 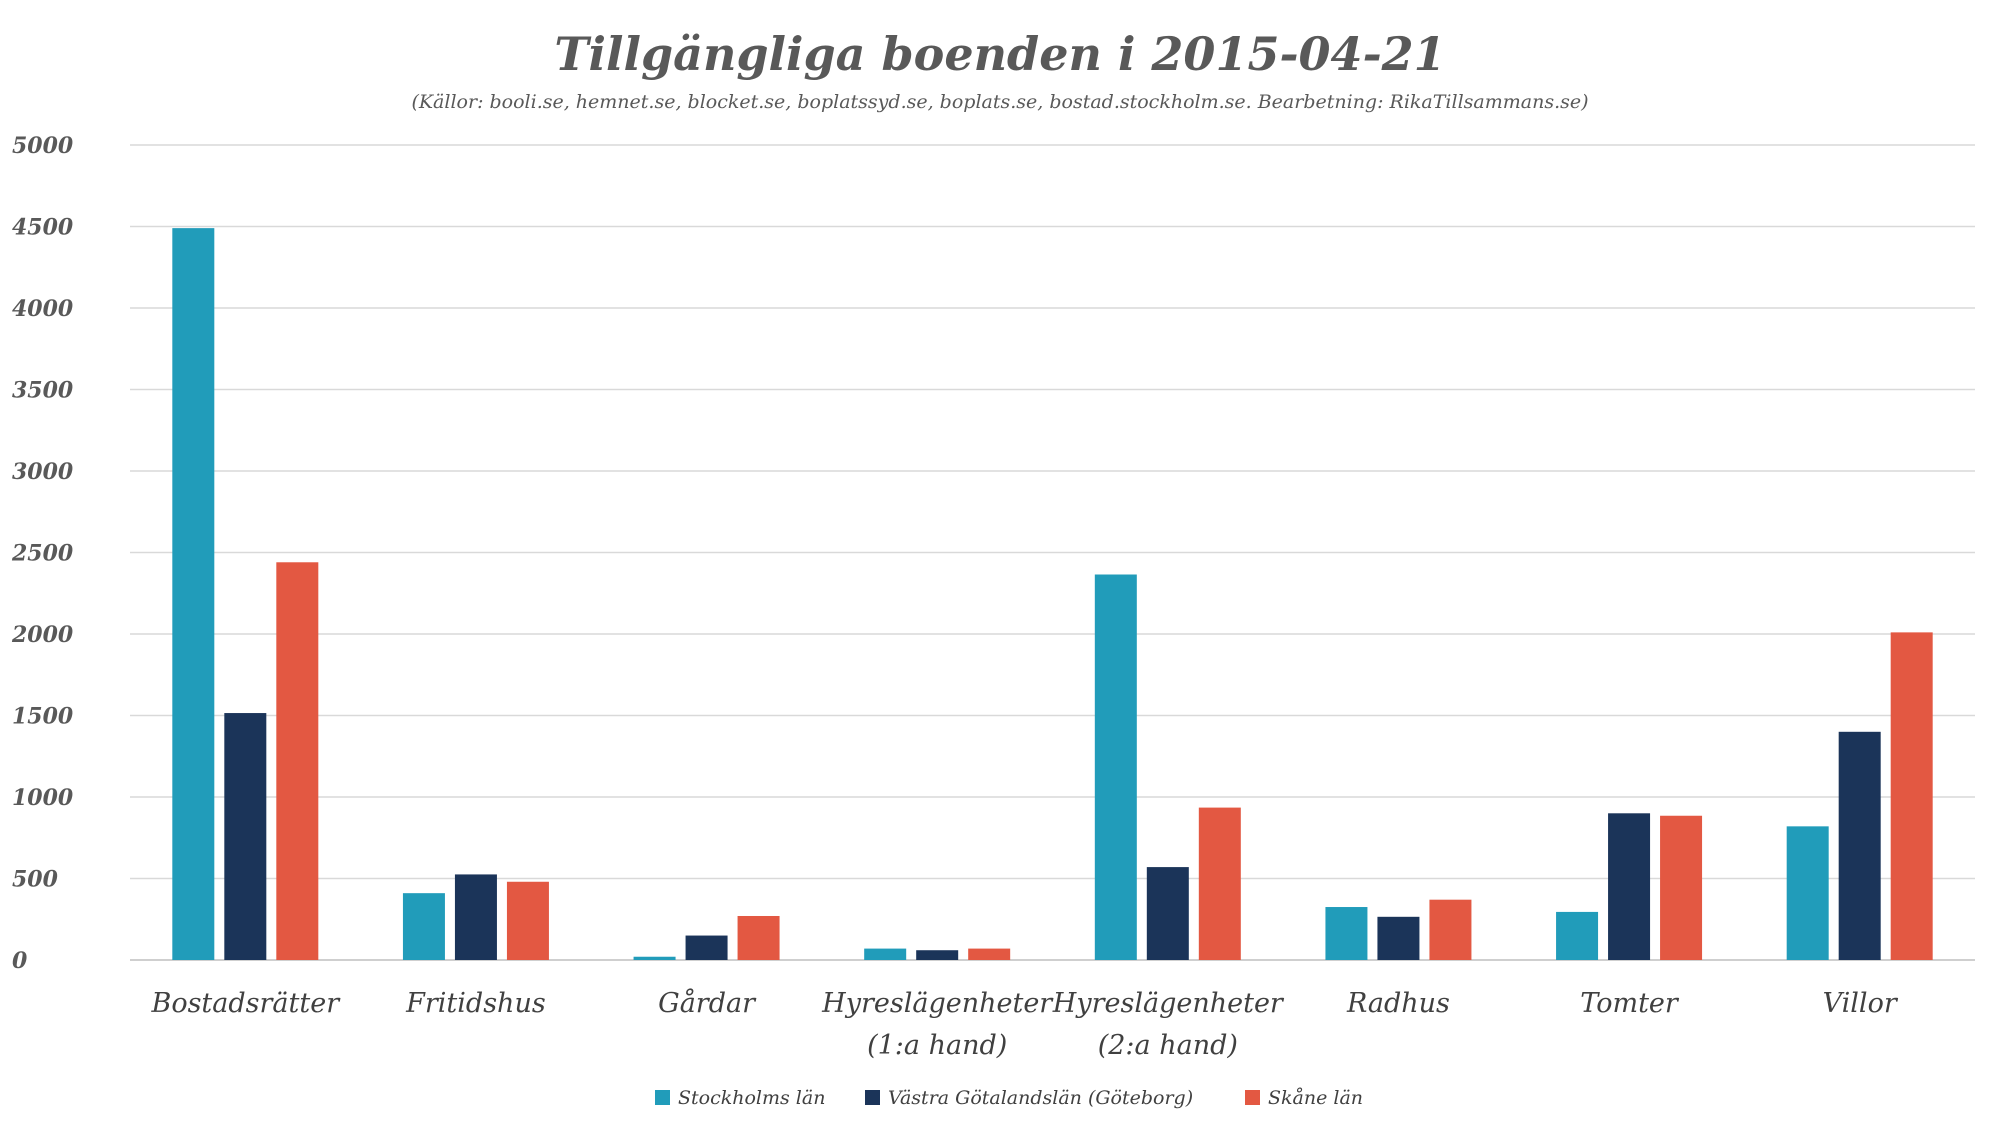 I want to click on y-tick-label: 2500, so click(x=42, y=554).